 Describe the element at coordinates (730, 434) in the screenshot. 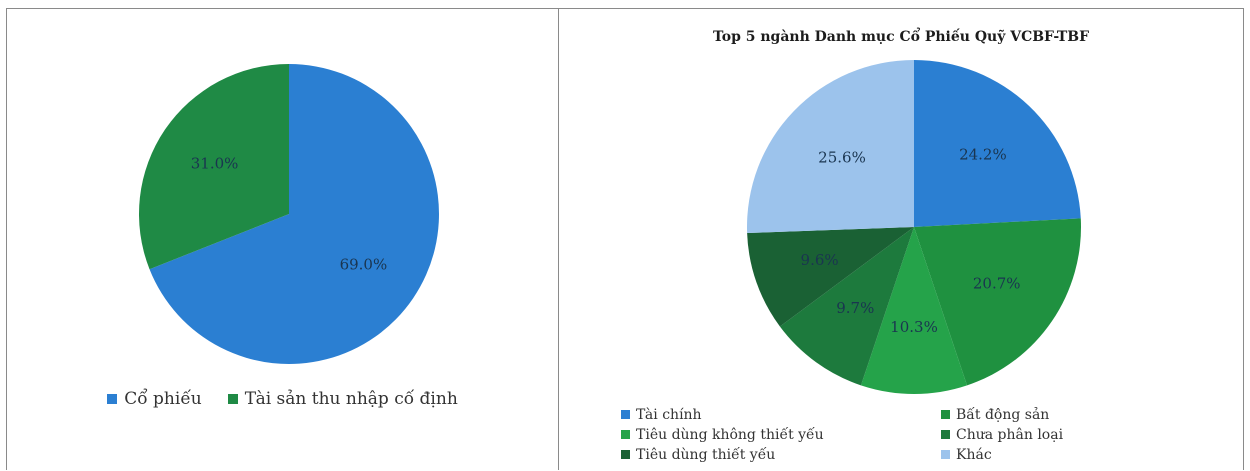

I see `legend-label: Tiêu dùng không thiết yếu` at that location.